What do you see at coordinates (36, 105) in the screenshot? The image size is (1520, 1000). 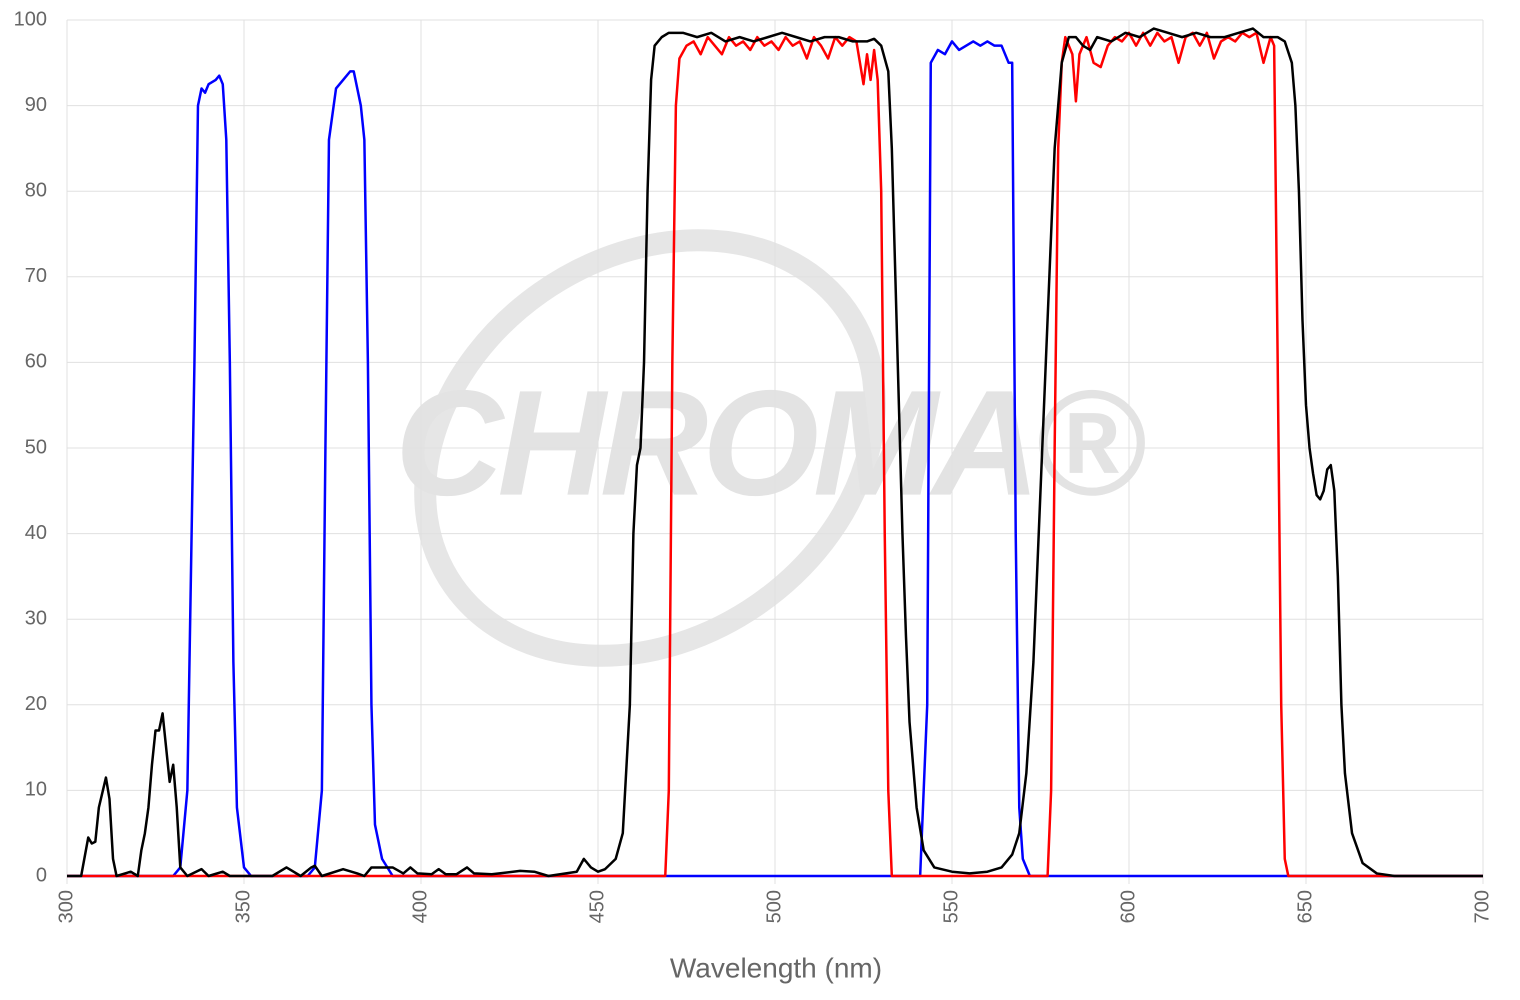 I see `y-tick-label: 90` at bounding box center [36, 105].